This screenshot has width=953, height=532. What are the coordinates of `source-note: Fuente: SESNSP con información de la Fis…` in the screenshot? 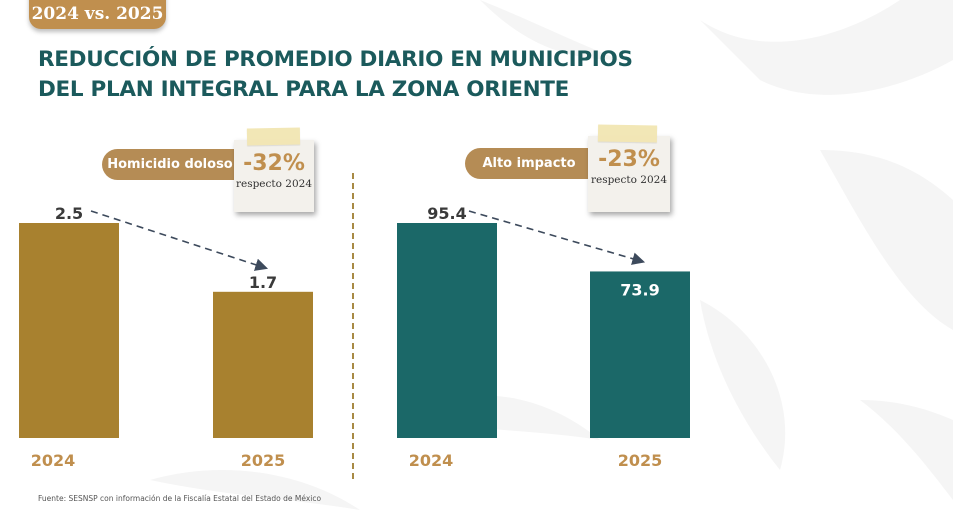 It's located at (180, 498).